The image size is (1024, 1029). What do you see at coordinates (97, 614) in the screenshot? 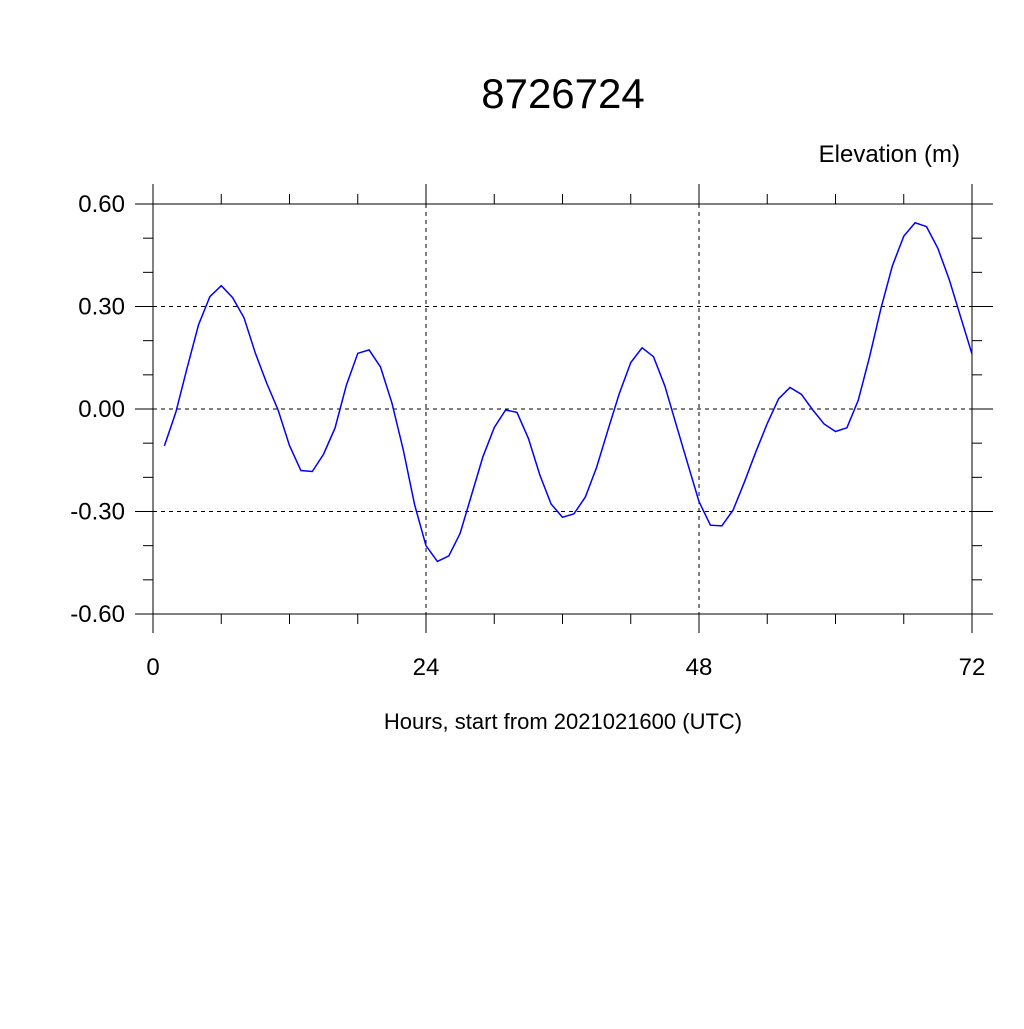
I see `y-tick-label: -0.60` at bounding box center [97, 614].